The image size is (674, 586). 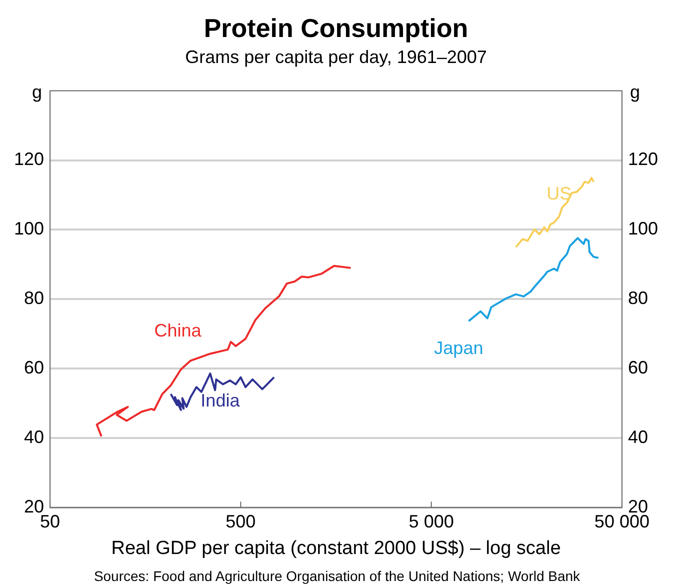 What do you see at coordinates (338, 576) in the screenshot?
I see `source-note: Sources: Food and Agriculture Organisation of the United Nations; World Bank` at bounding box center [338, 576].